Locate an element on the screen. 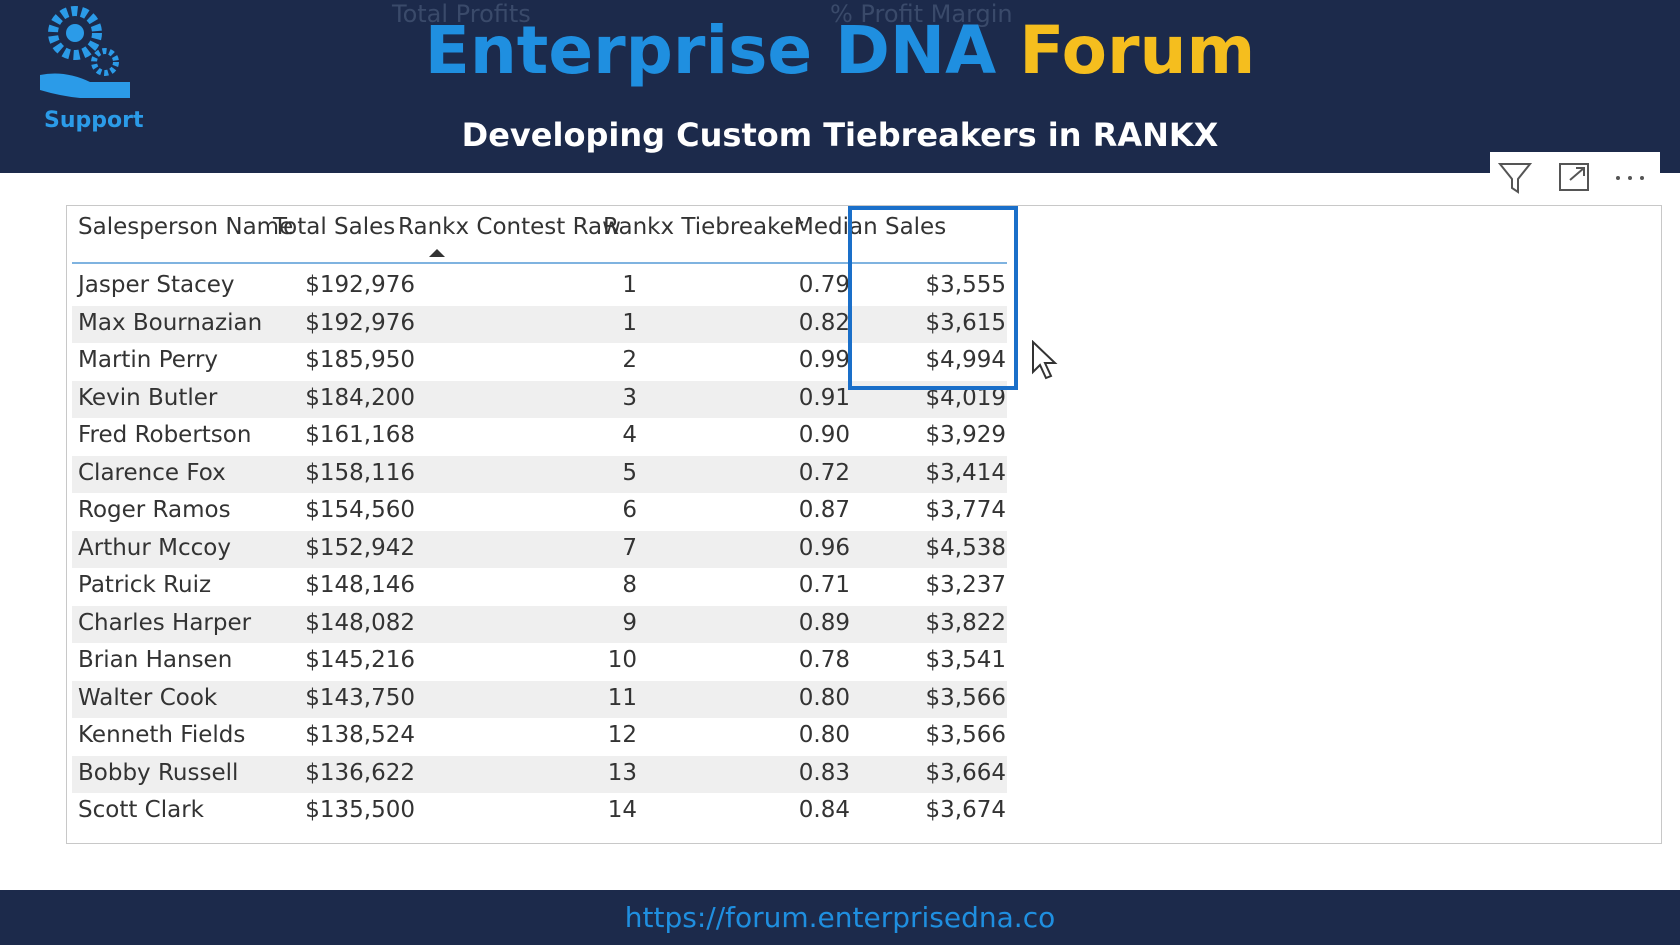  table-cell: 0.90 is located at coordinates (824, 435).